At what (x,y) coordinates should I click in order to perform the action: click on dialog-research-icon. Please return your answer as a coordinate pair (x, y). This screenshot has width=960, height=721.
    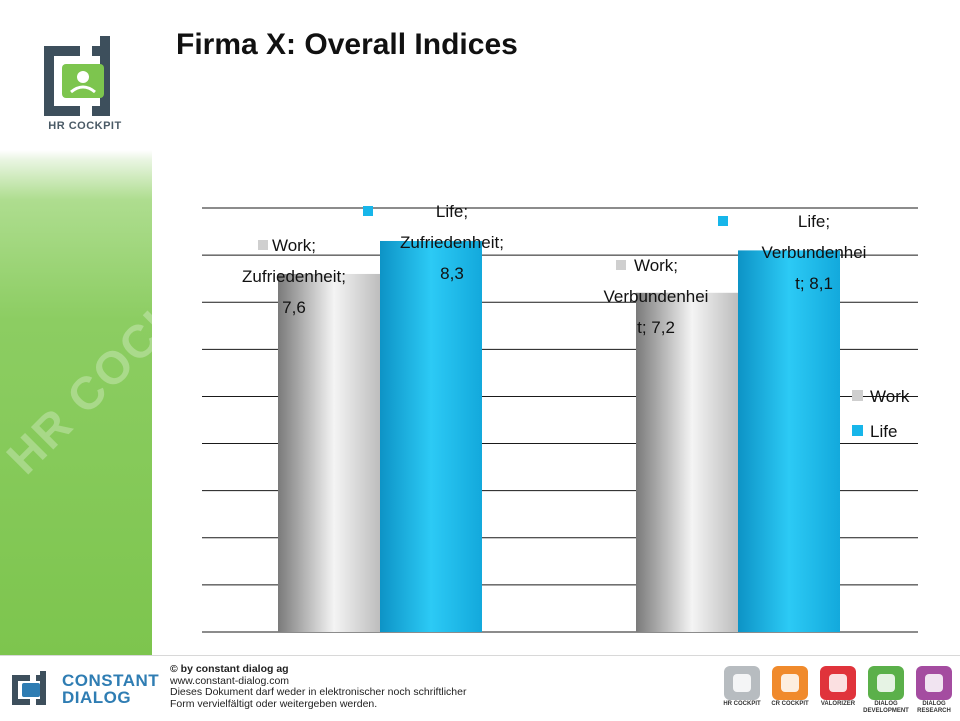
    Looking at the image, I should click on (934, 683).